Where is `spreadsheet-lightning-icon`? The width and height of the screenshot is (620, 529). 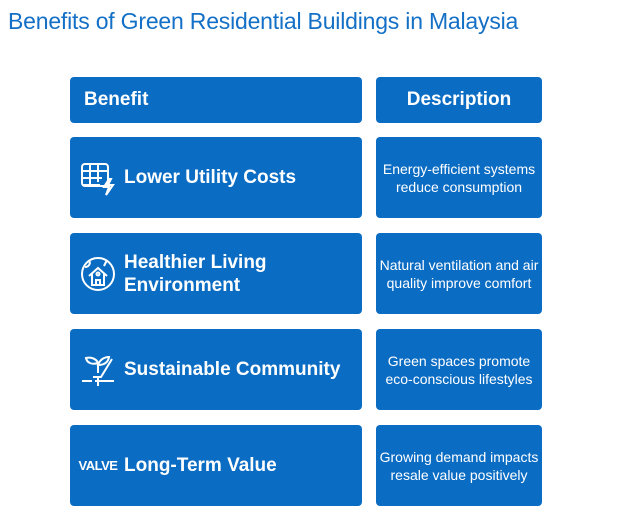 spreadsheet-lightning-icon is located at coordinates (98, 178).